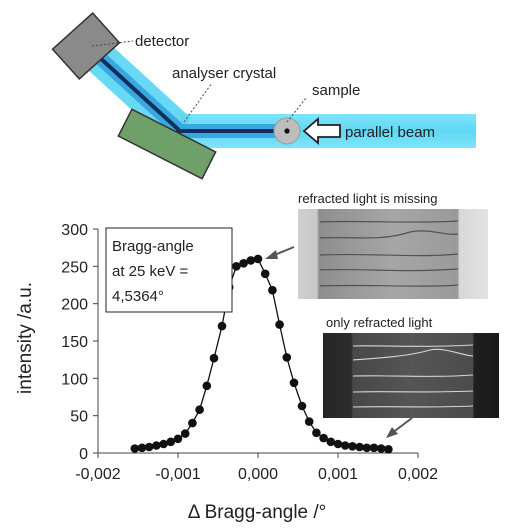 This screenshot has height=528, width=513. I want to click on x-axis: -0,002 -0,001 0,000 0,001 0,002, so click(256, 467).